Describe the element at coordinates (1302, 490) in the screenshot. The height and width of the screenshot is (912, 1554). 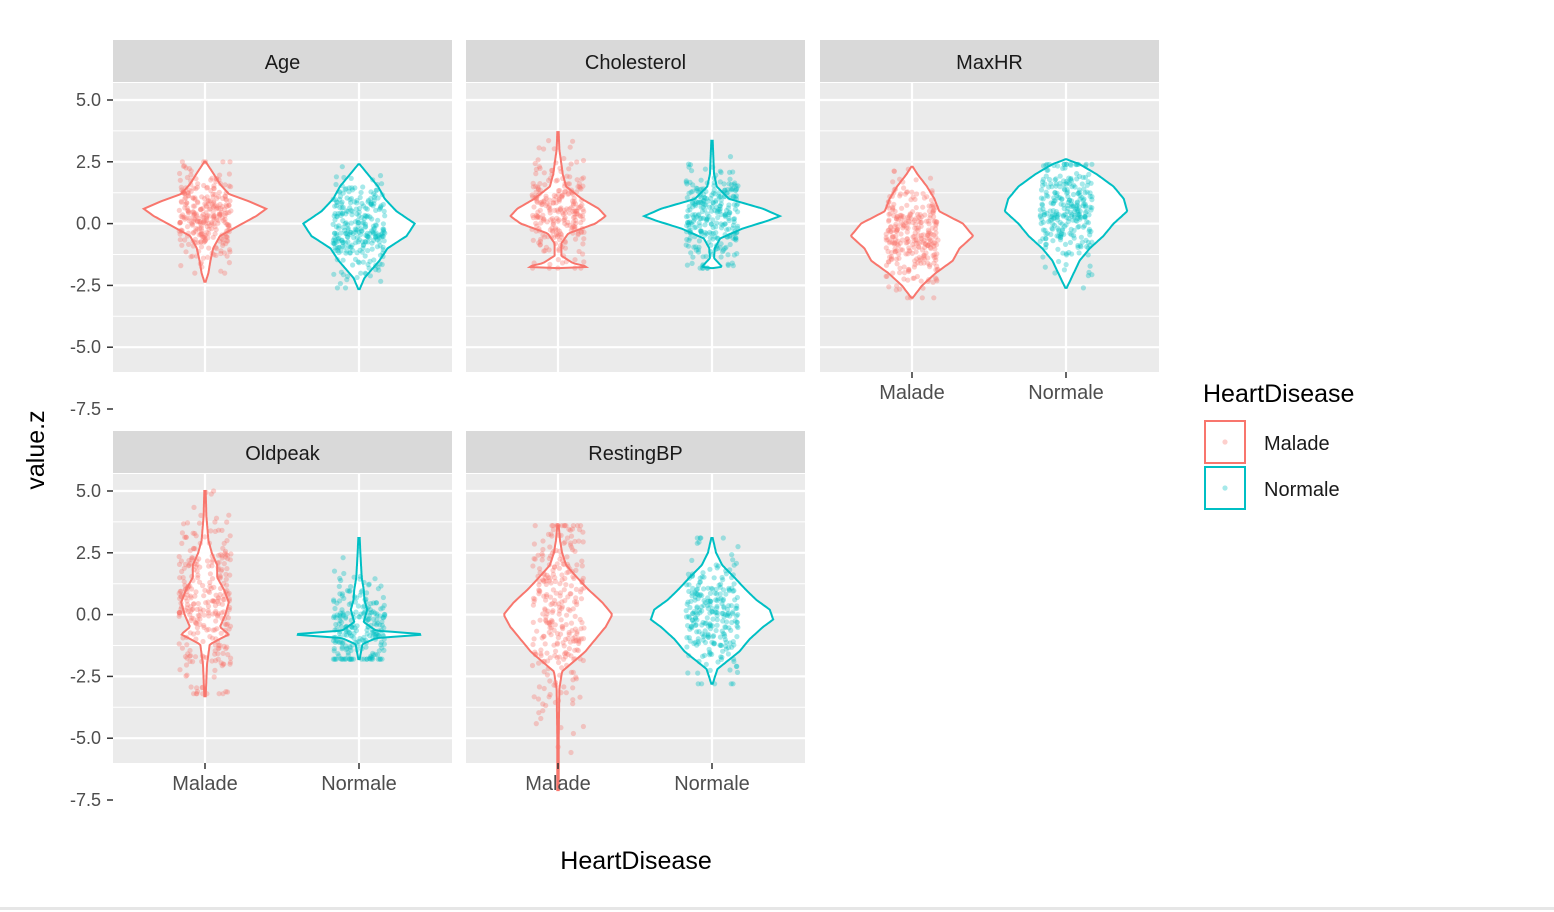
I see `legend-label: Normale` at that location.